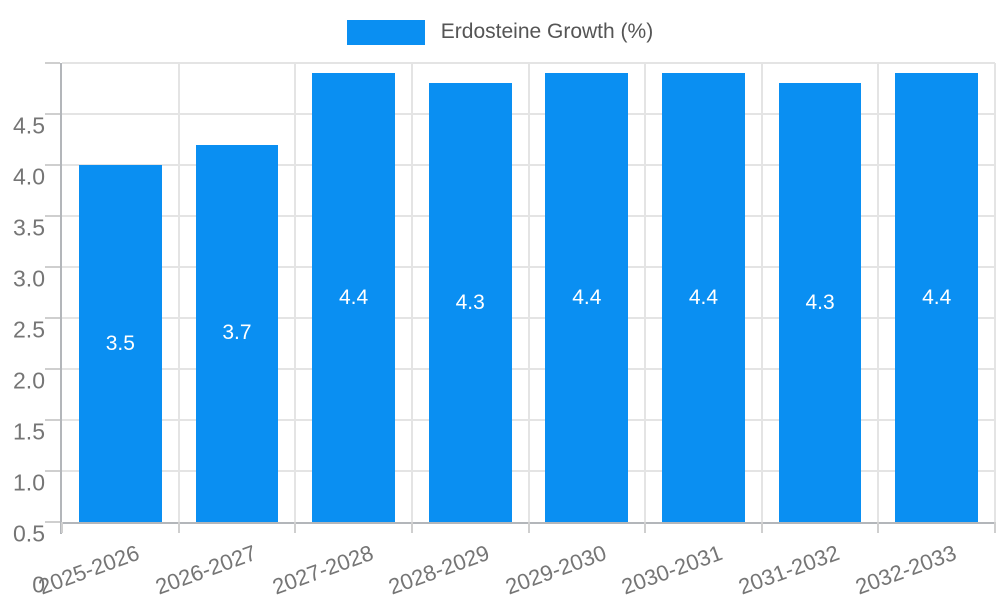 Image resolution: width=1000 pixels, height=600 pixels. What do you see at coordinates (29, 380) in the screenshot?
I see `y-tick-label: 2.0` at bounding box center [29, 380].